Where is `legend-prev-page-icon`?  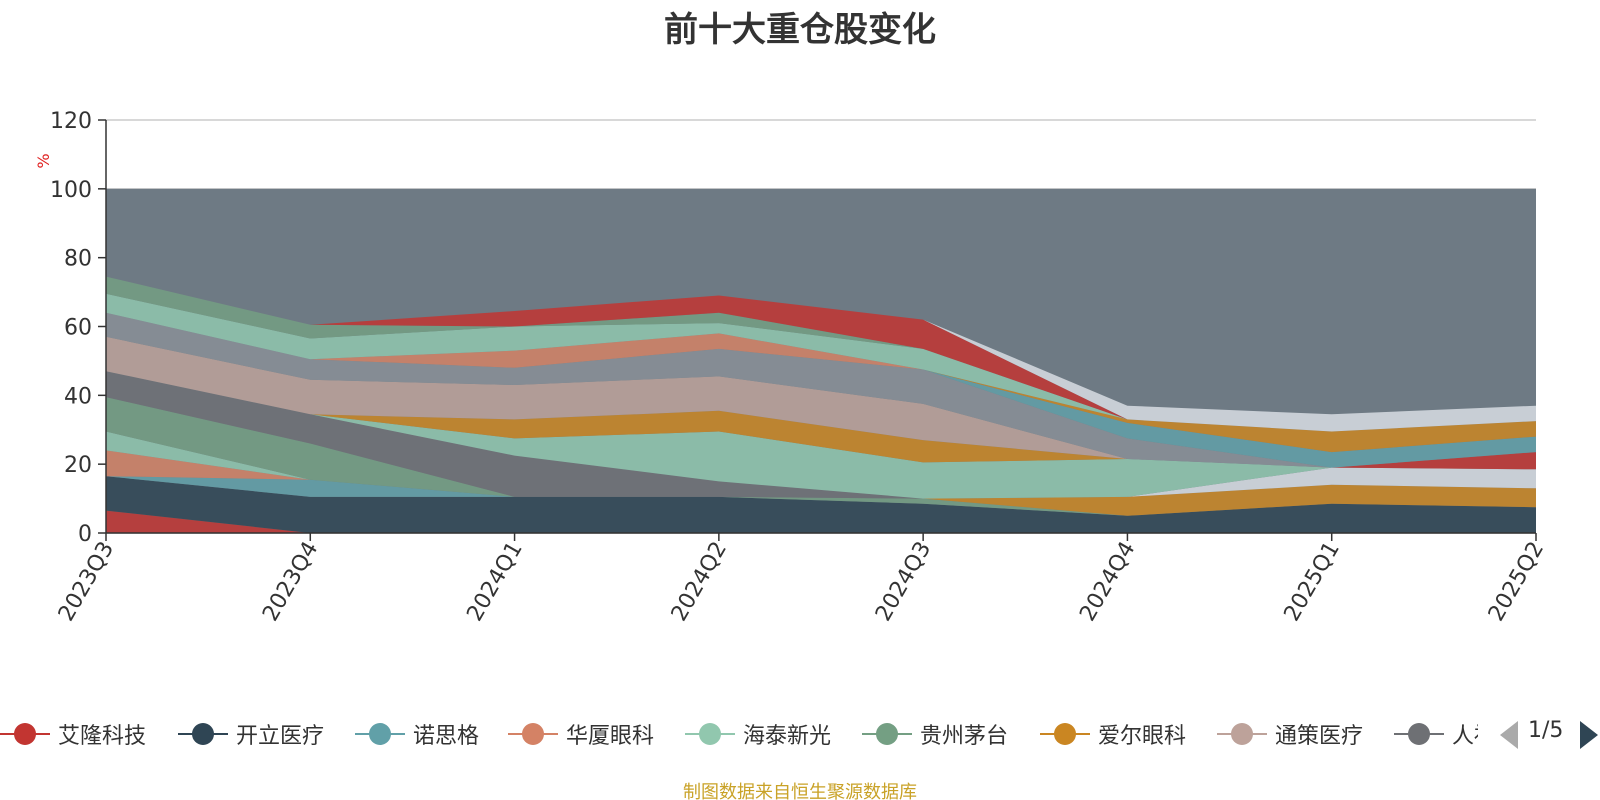
legend-prev-page-icon is located at coordinates (1509, 735).